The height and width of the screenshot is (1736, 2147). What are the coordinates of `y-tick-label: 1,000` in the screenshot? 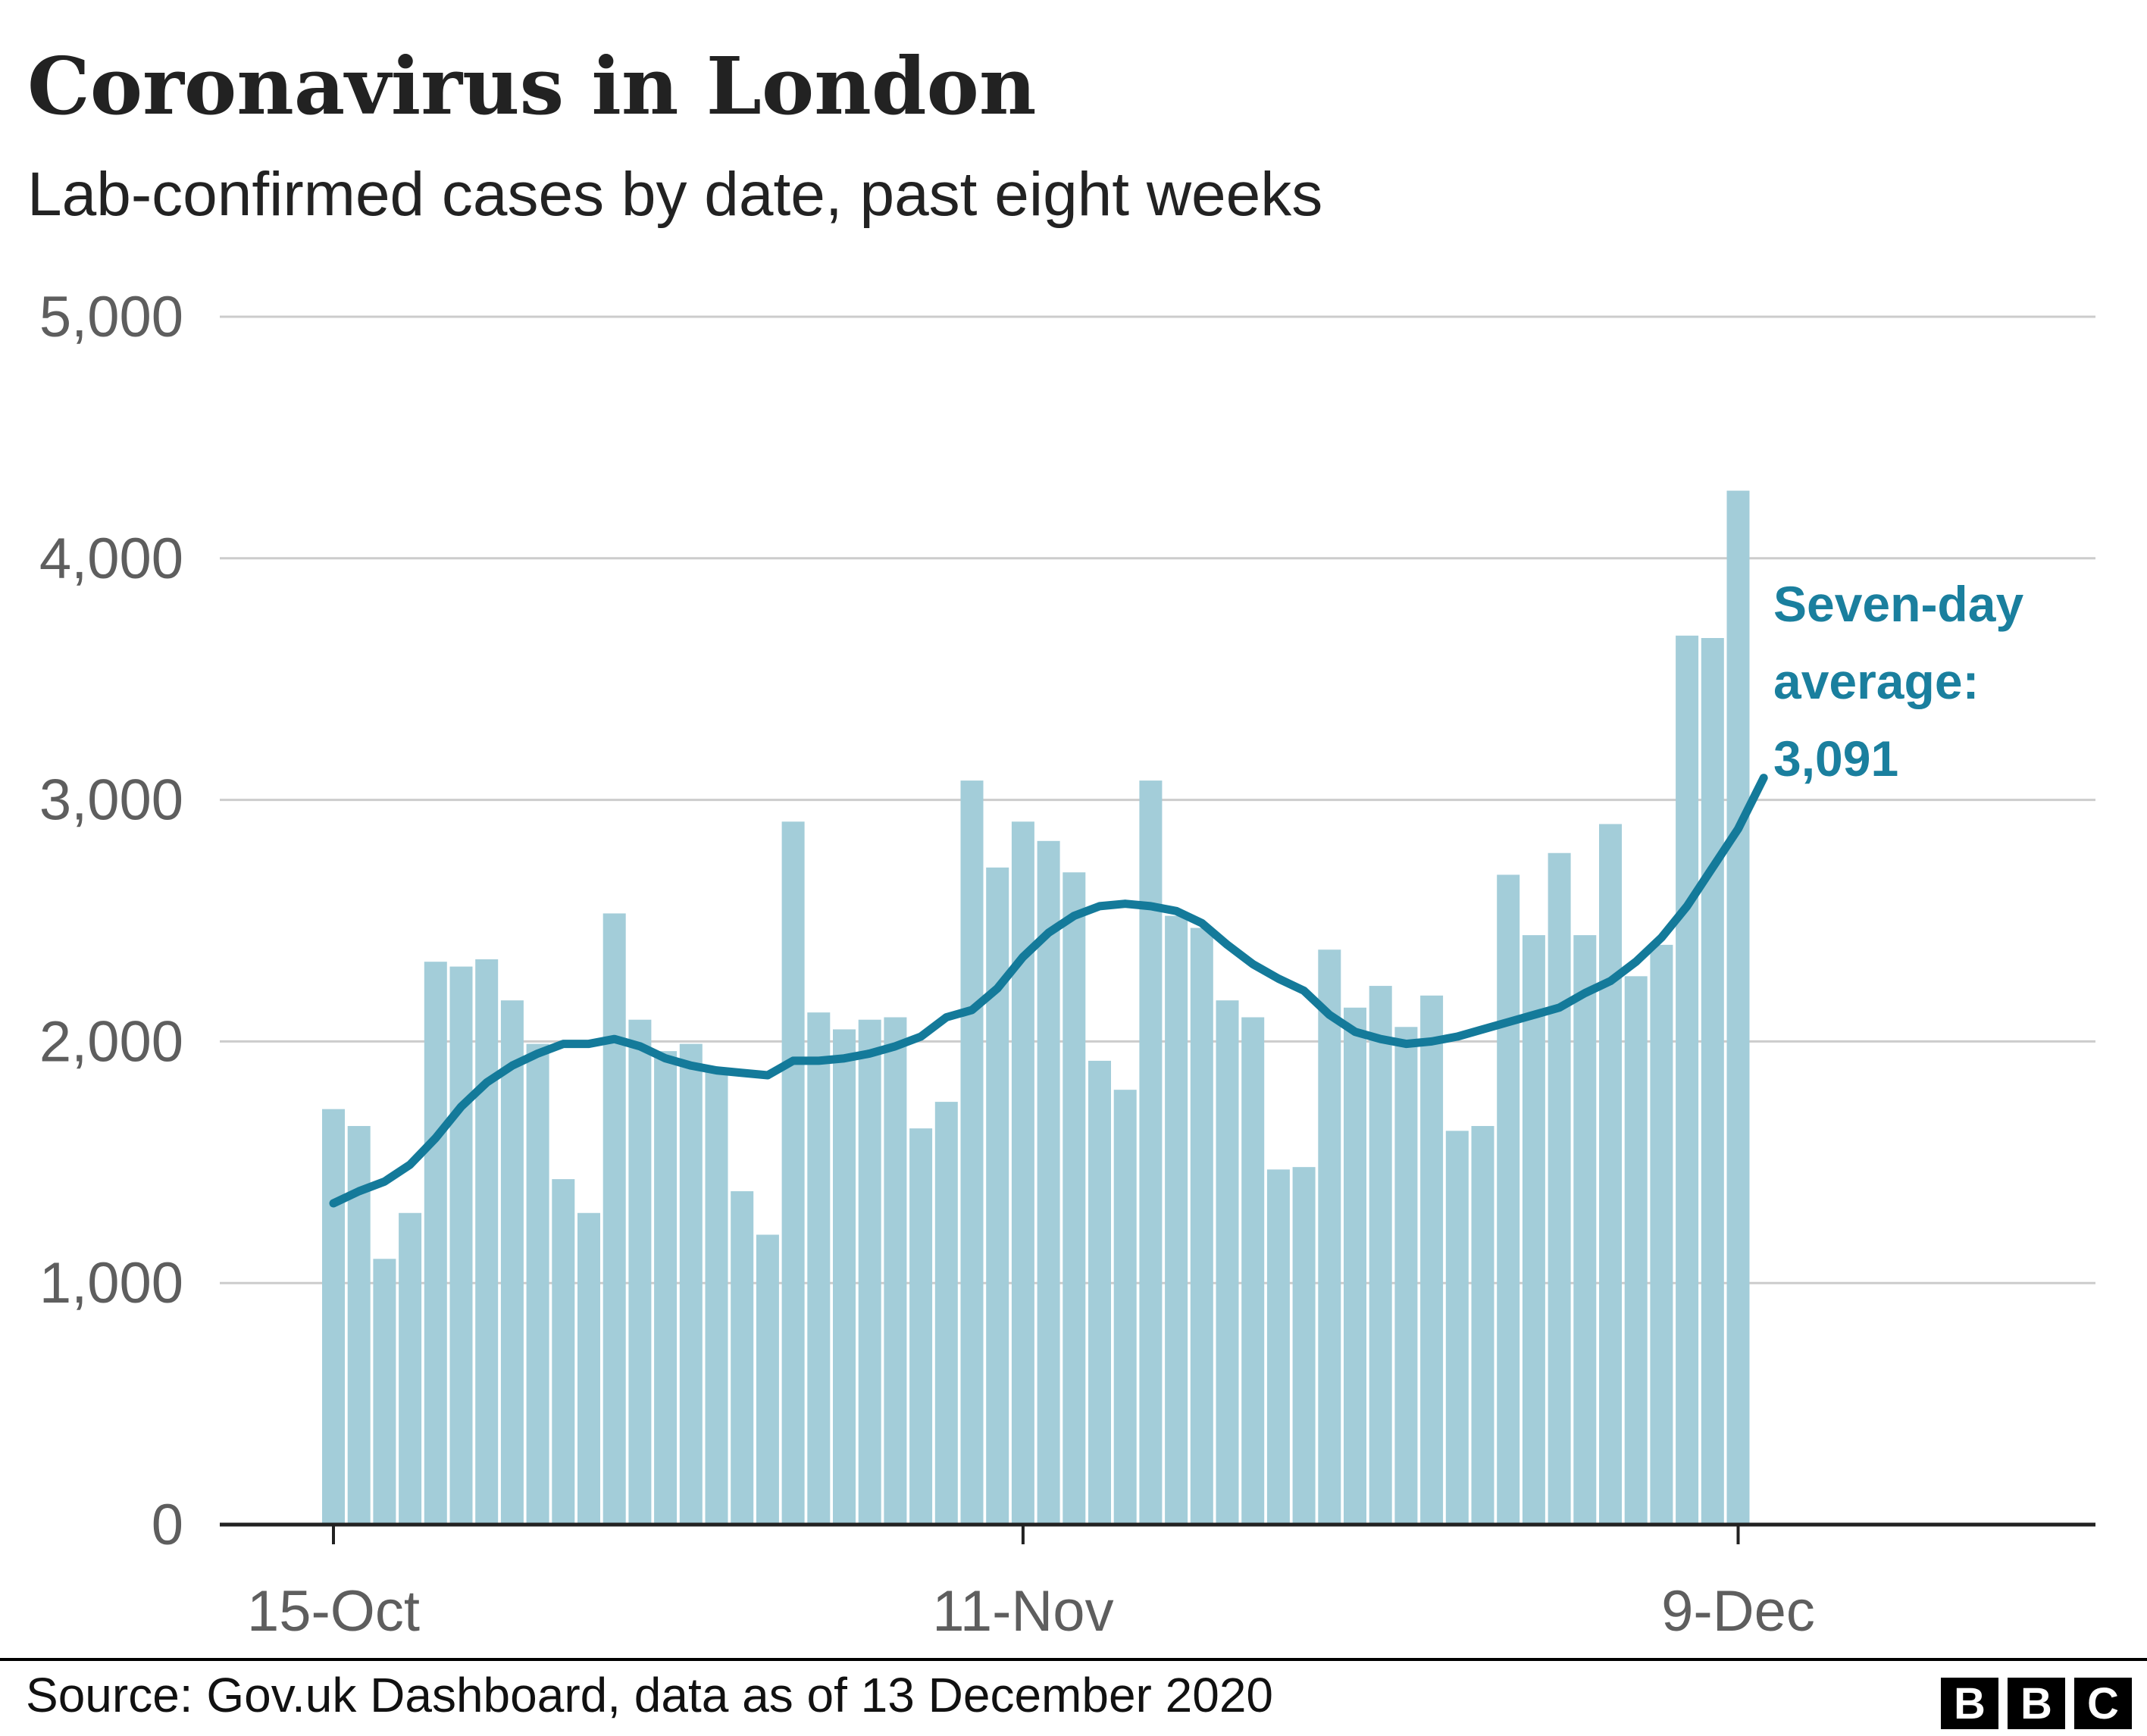 It's located at (111, 1283).